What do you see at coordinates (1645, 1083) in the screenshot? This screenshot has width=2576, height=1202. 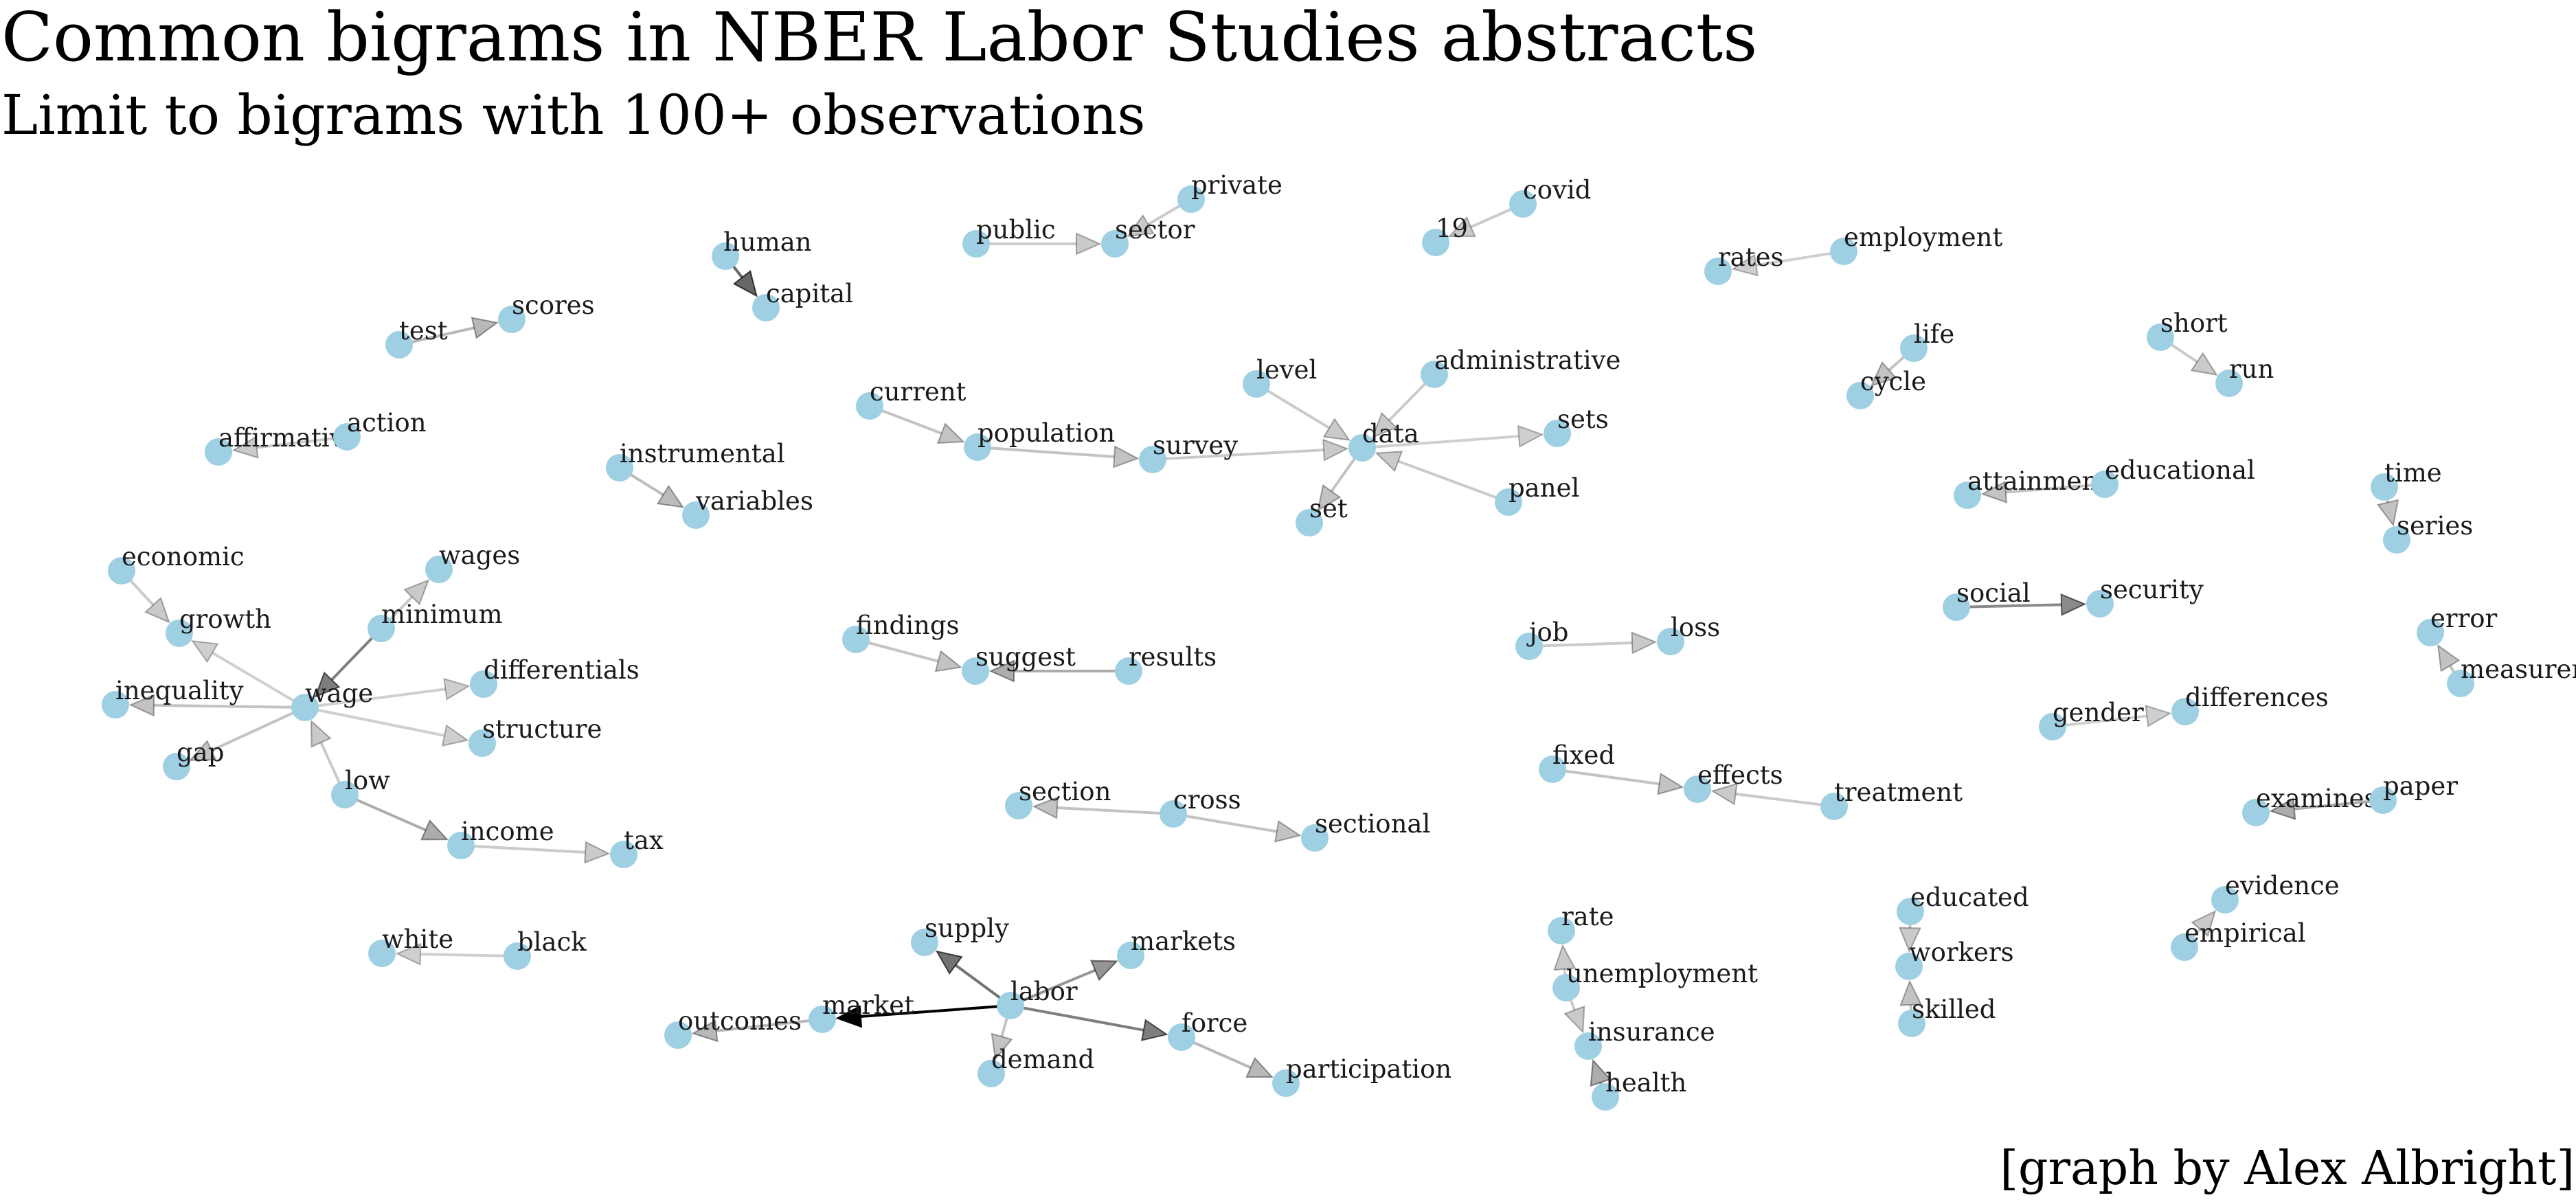 I see `node-label: health` at bounding box center [1645, 1083].